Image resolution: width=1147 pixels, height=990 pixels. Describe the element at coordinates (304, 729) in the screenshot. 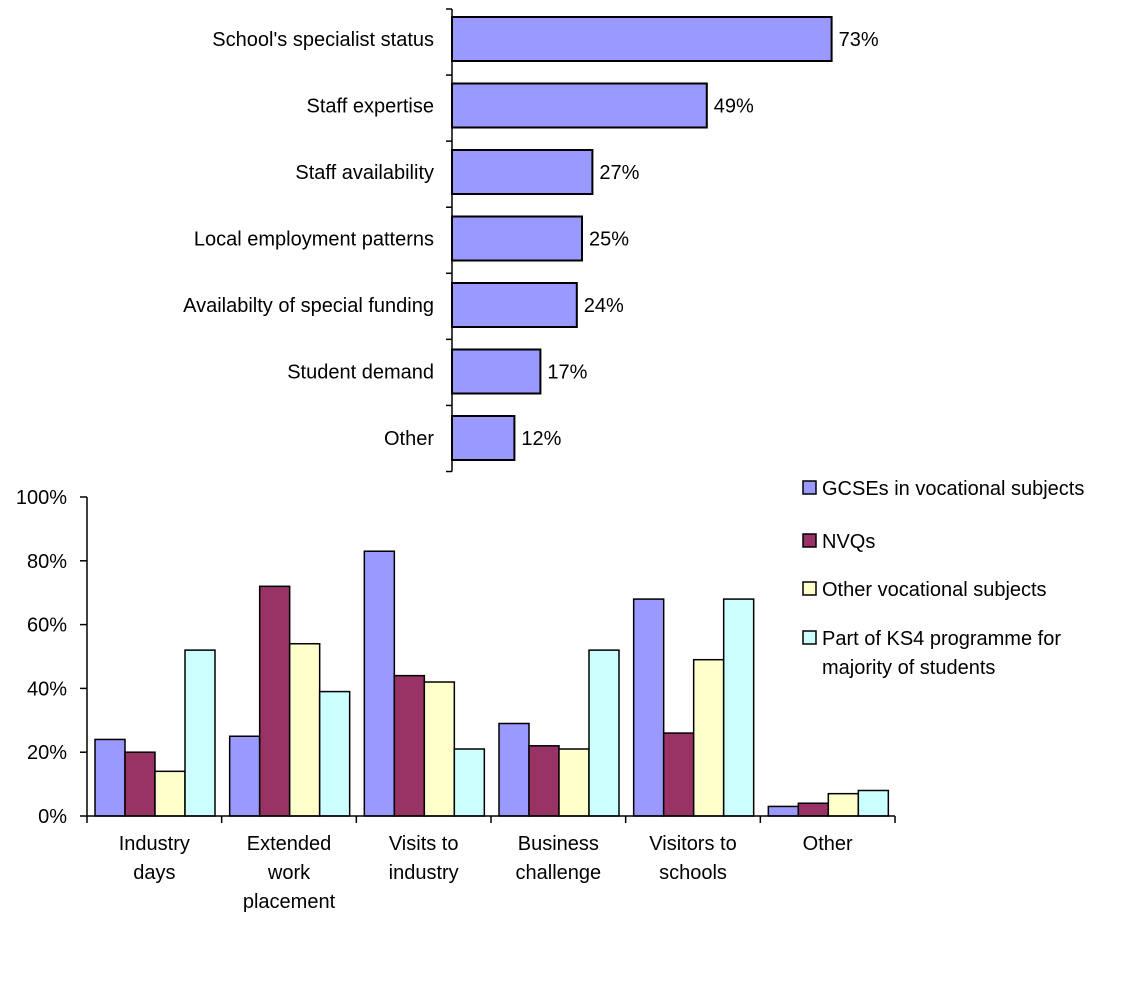

I see `bar-s2-c1` at that location.